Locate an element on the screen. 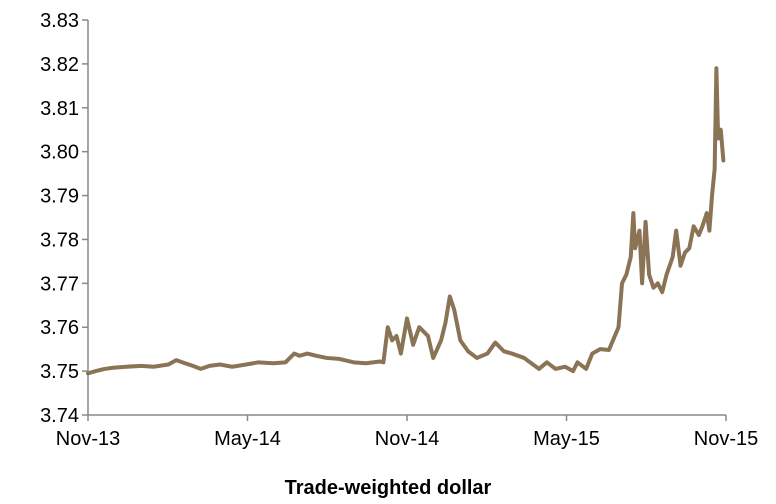  x-tick-label: Nov-13 is located at coordinates (88, 439).